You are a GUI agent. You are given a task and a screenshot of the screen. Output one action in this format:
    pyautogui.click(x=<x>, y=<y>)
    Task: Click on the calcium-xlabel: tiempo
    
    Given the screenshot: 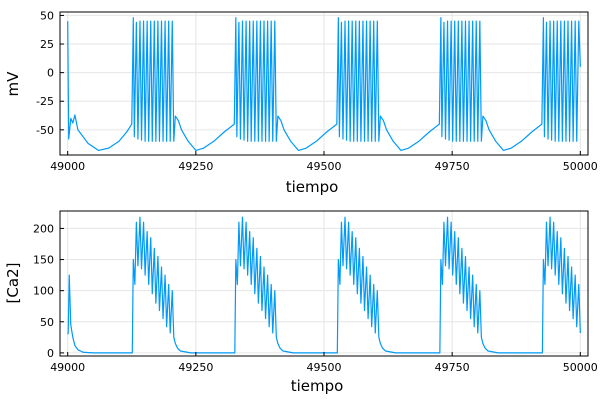 What is the action you would take?
    pyautogui.click(x=317, y=386)
    